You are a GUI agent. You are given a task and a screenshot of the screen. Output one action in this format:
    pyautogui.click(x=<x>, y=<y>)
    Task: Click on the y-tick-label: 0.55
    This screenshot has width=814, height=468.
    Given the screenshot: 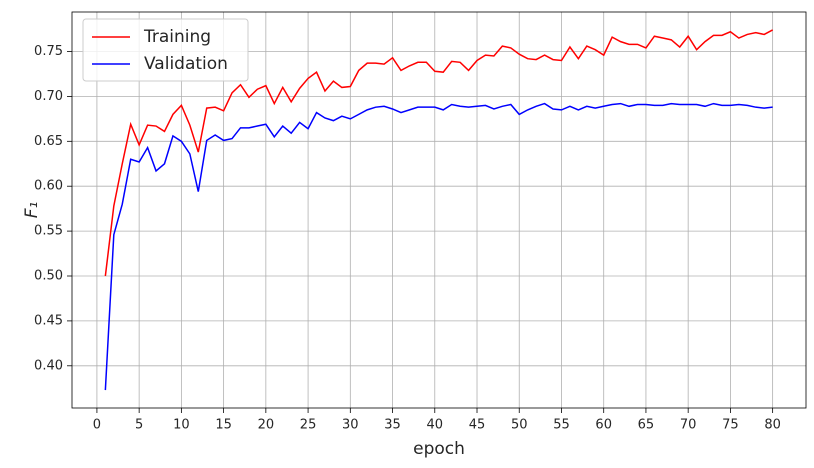 What is the action you would take?
    pyautogui.click(x=48, y=231)
    